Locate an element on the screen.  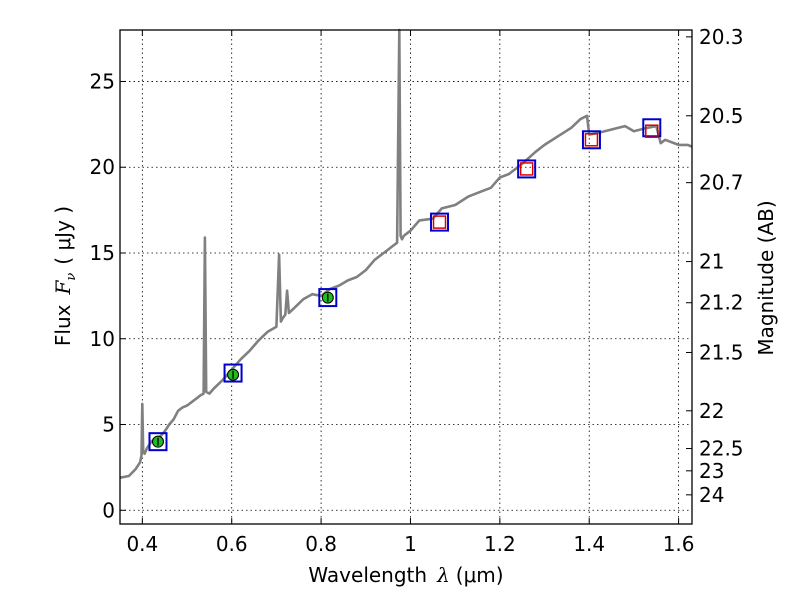
y2-tick-label: 20.5 is located at coordinates (721, 116).